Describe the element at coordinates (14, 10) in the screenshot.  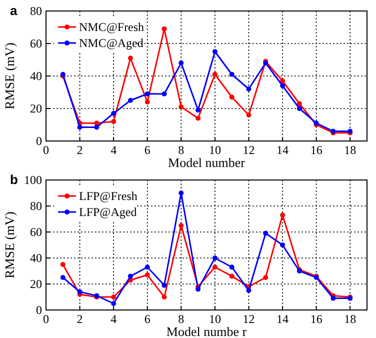
I see `chart-title: a` at that location.